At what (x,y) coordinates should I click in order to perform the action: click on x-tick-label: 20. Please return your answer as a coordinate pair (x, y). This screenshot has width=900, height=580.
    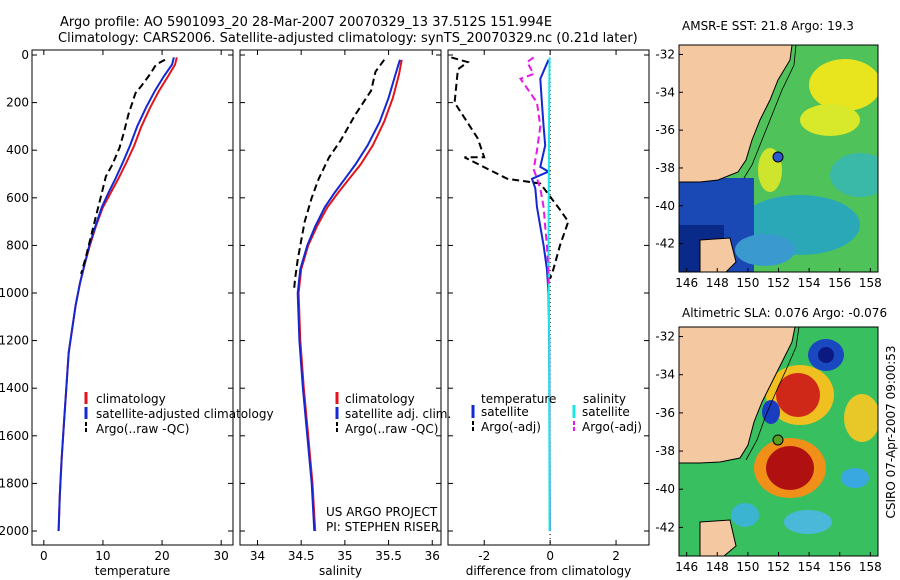
    Looking at the image, I should click on (161, 556).